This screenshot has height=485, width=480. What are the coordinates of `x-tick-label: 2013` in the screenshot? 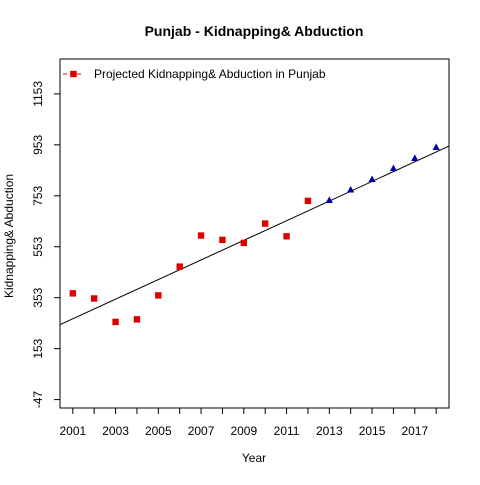 It's located at (329, 431).